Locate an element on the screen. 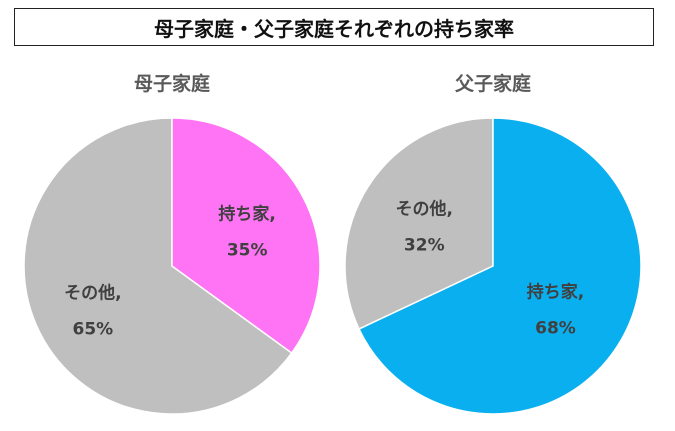 The height and width of the screenshot is (431, 675). figure-title: 母子家庭・父子家庭それぞれの持ち家率 is located at coordinates (334, 27).